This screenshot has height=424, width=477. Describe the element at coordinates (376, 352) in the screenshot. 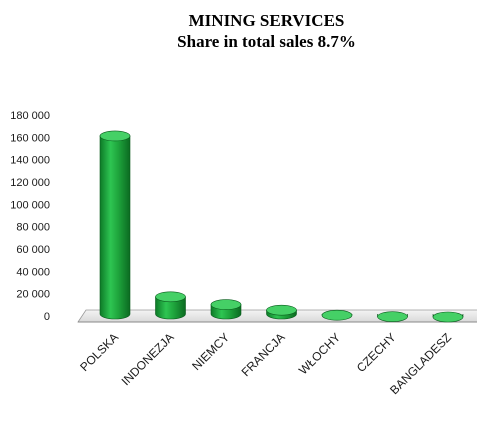

I see `x-category-label: CZECHY` at that location.